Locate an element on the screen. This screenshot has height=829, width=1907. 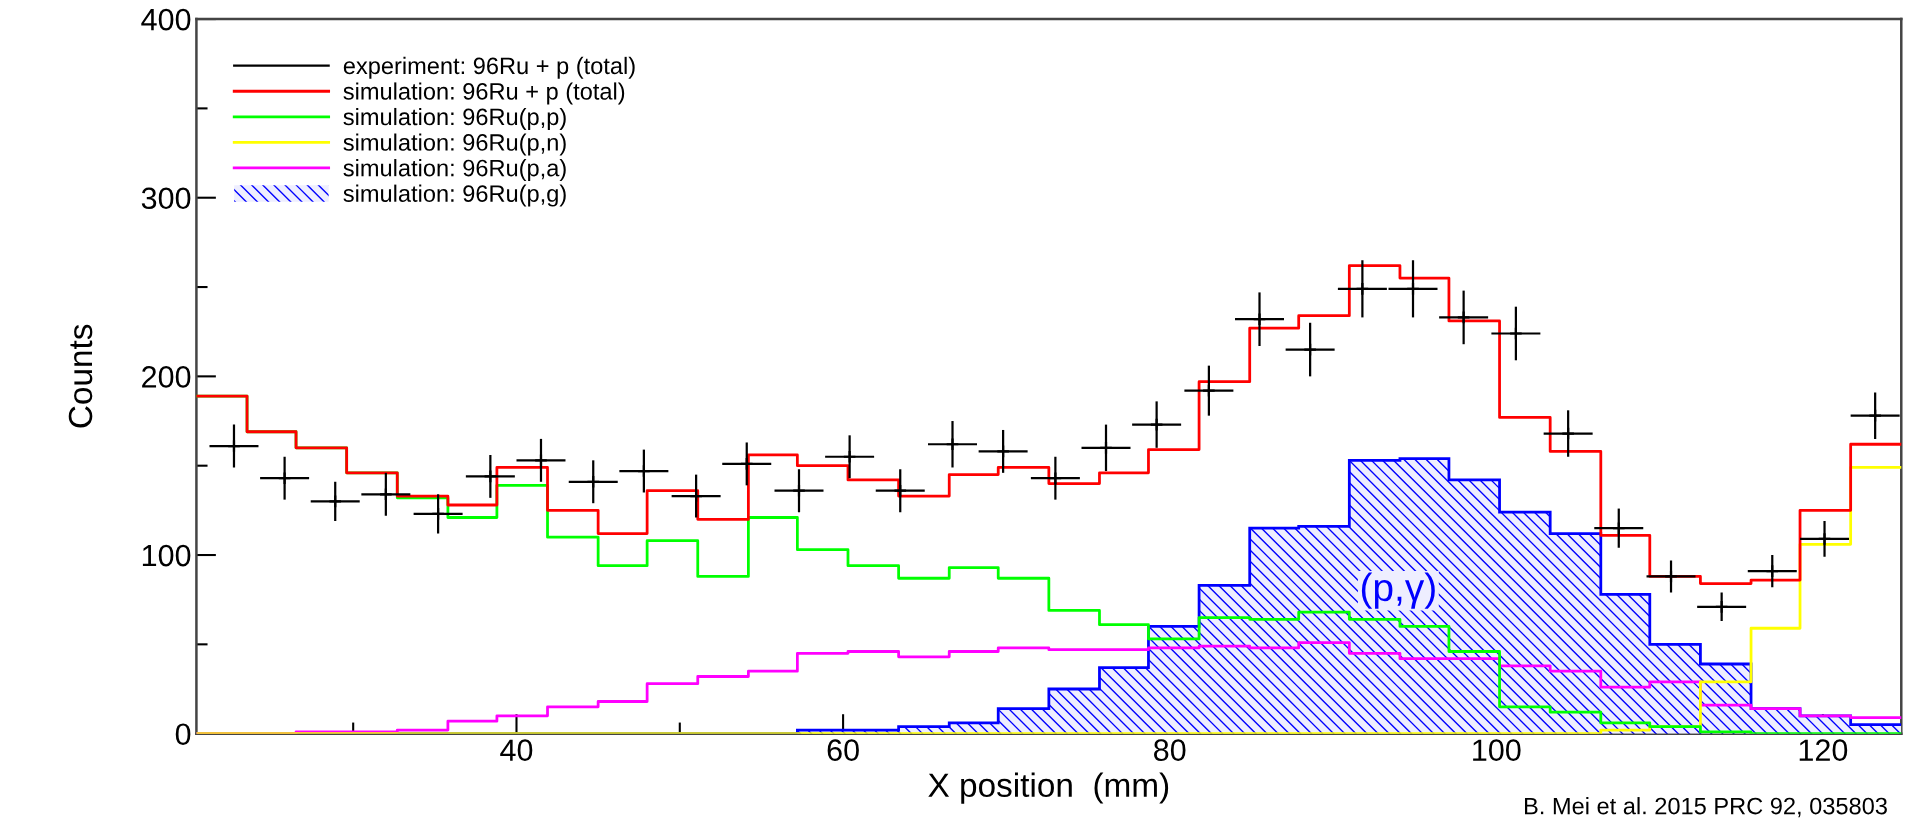
y-tick-label: 300 is located at coordinates (166, 198).